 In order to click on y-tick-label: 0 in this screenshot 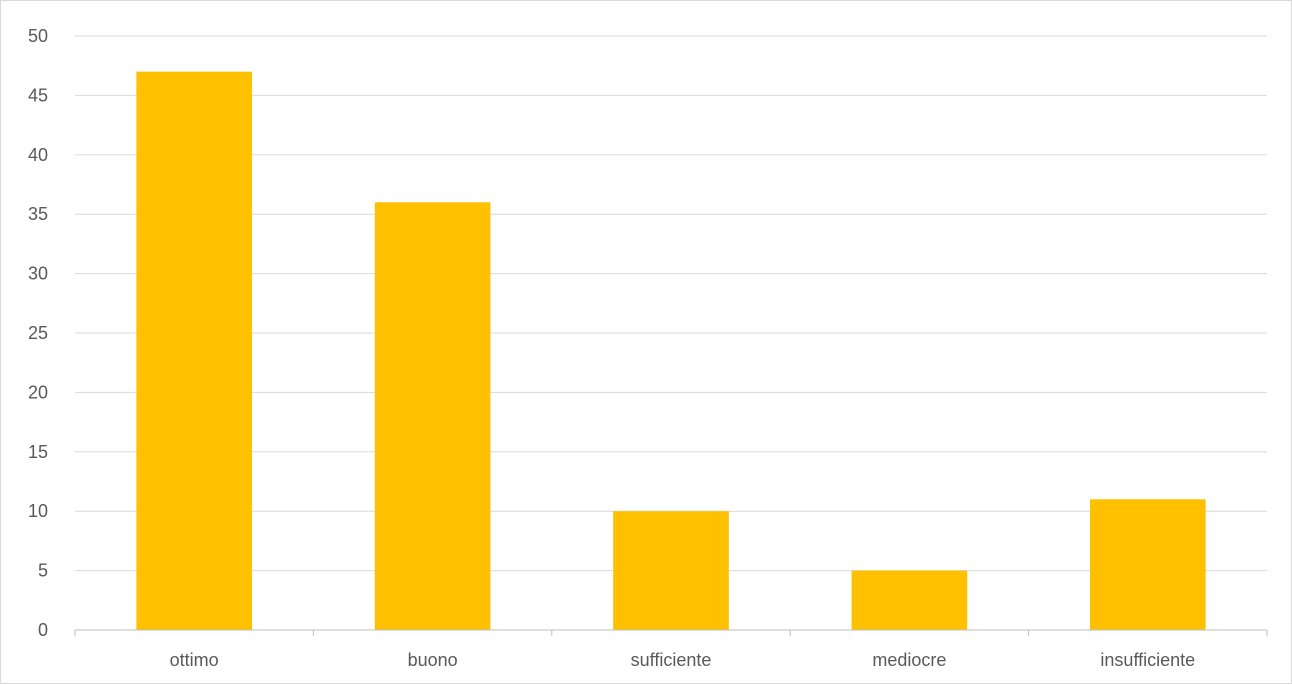, I will do `click(43, 630)`.